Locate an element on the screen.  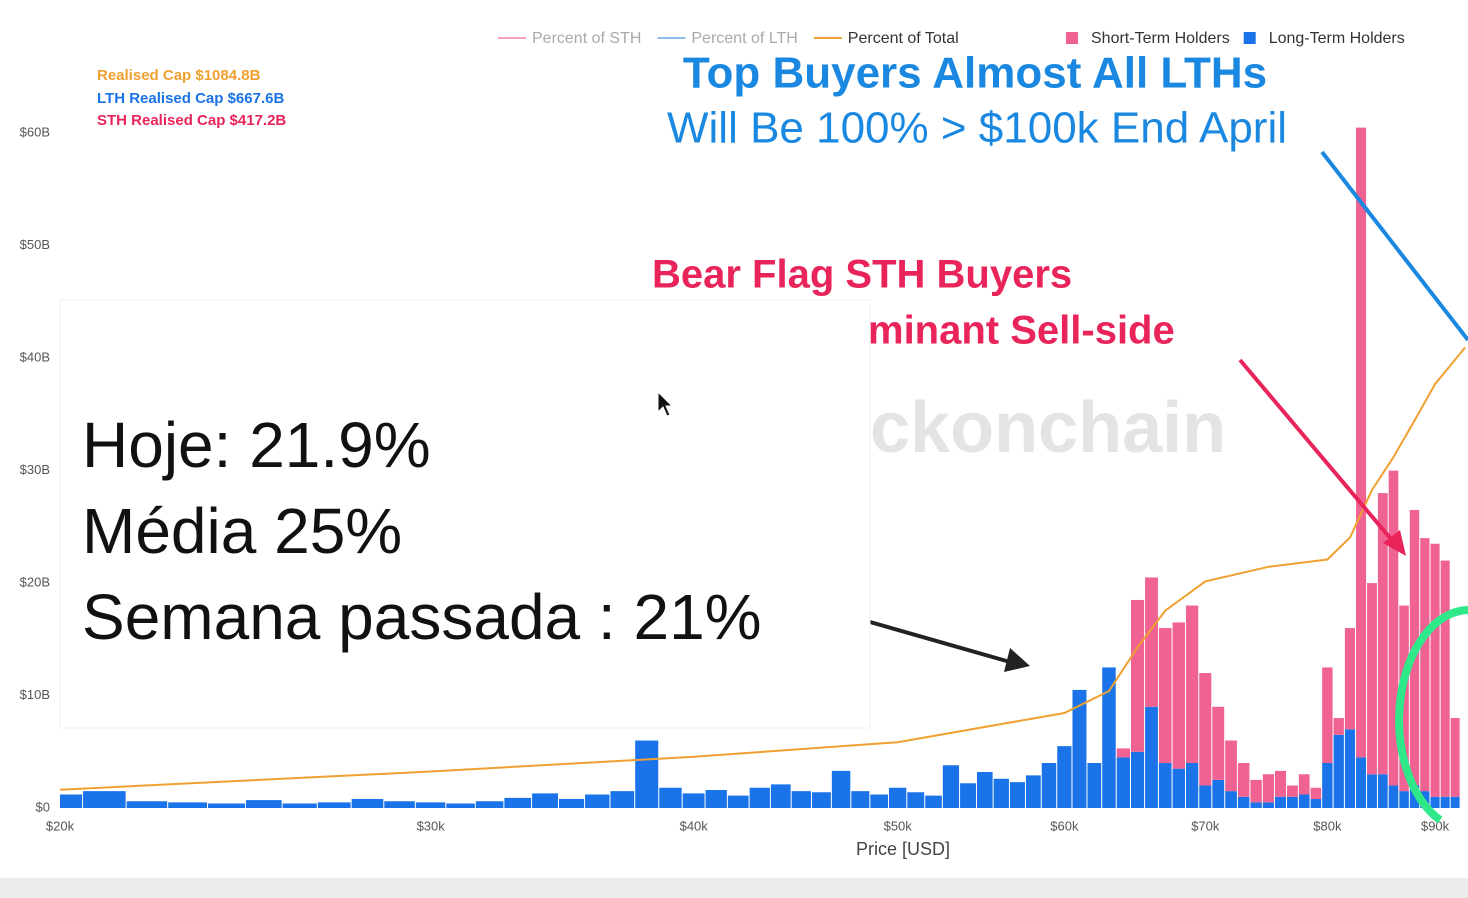
x-tick-label: $60k is located at coordinates (1064, 825).